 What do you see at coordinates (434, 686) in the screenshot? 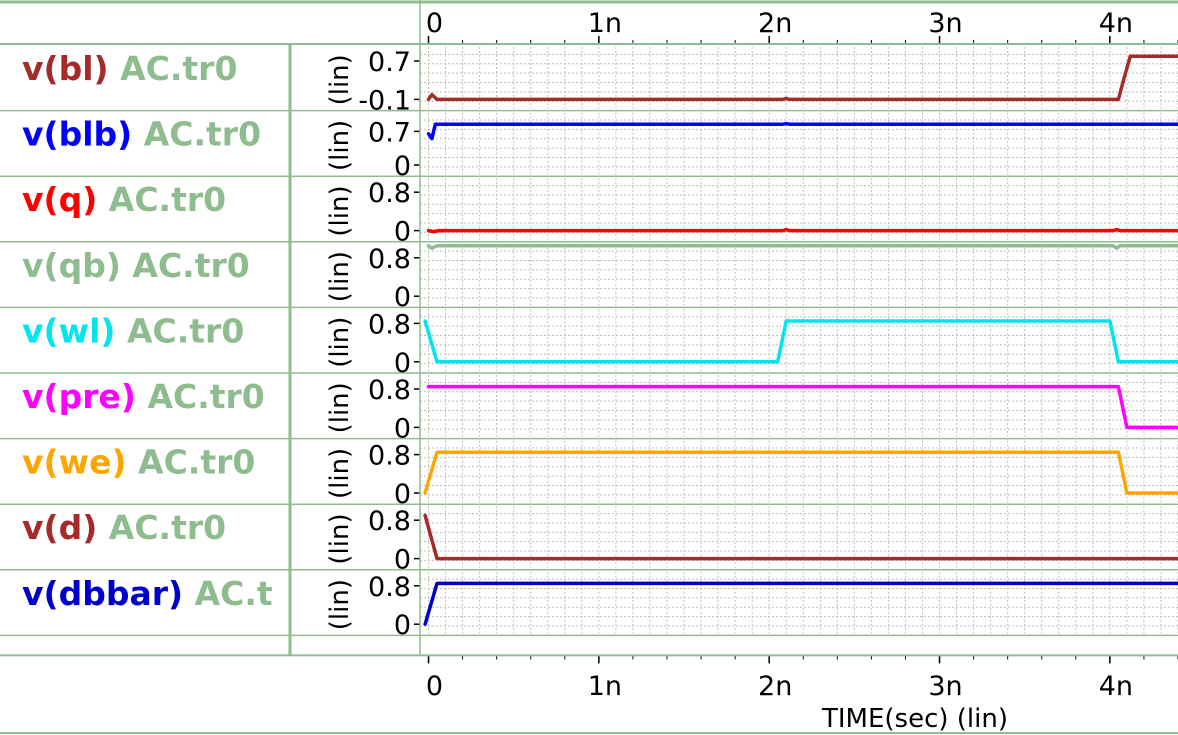
I see `x-tick-label-bottom: 0` at bounding box center [434, 686].